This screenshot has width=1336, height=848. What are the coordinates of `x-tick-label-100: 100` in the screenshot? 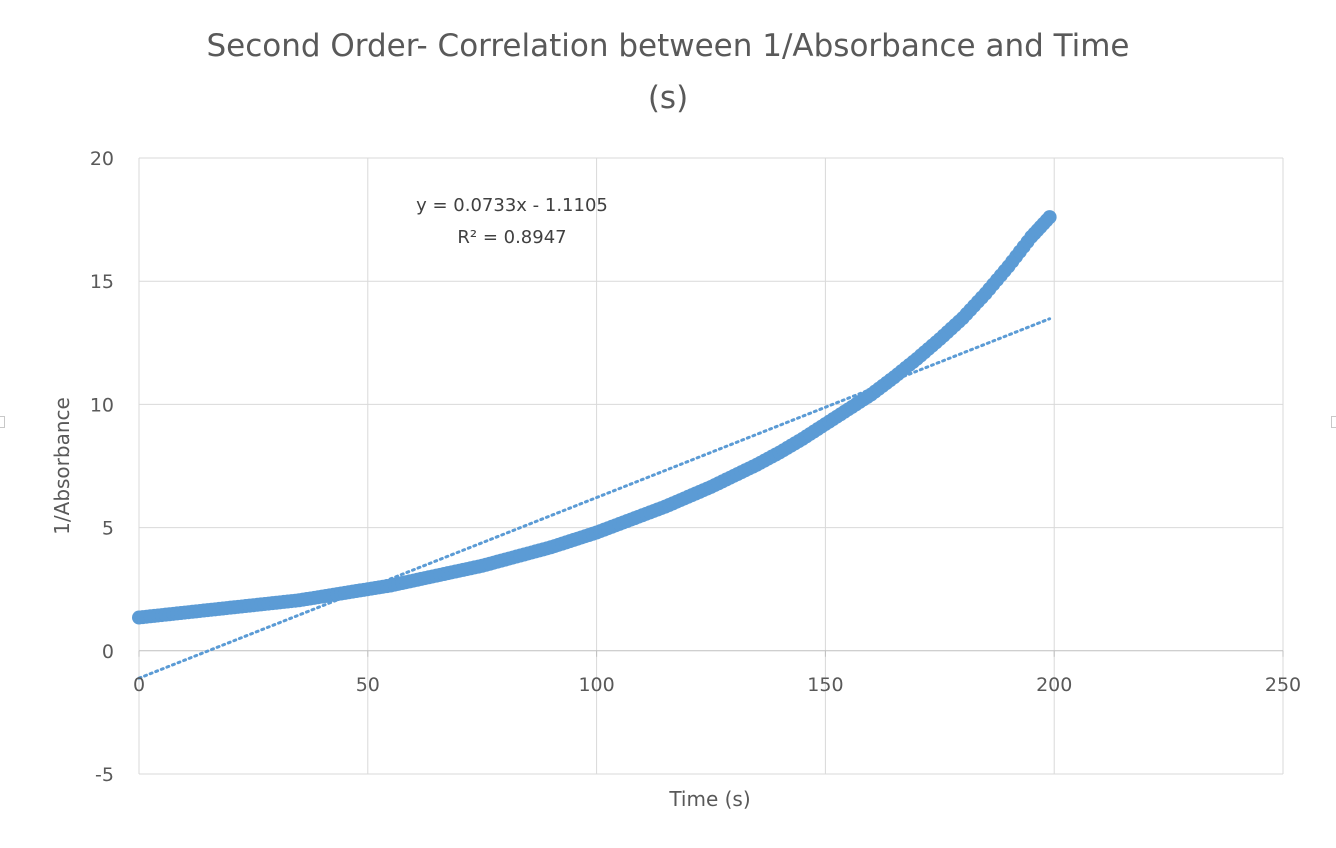 It's located at (596, 685).